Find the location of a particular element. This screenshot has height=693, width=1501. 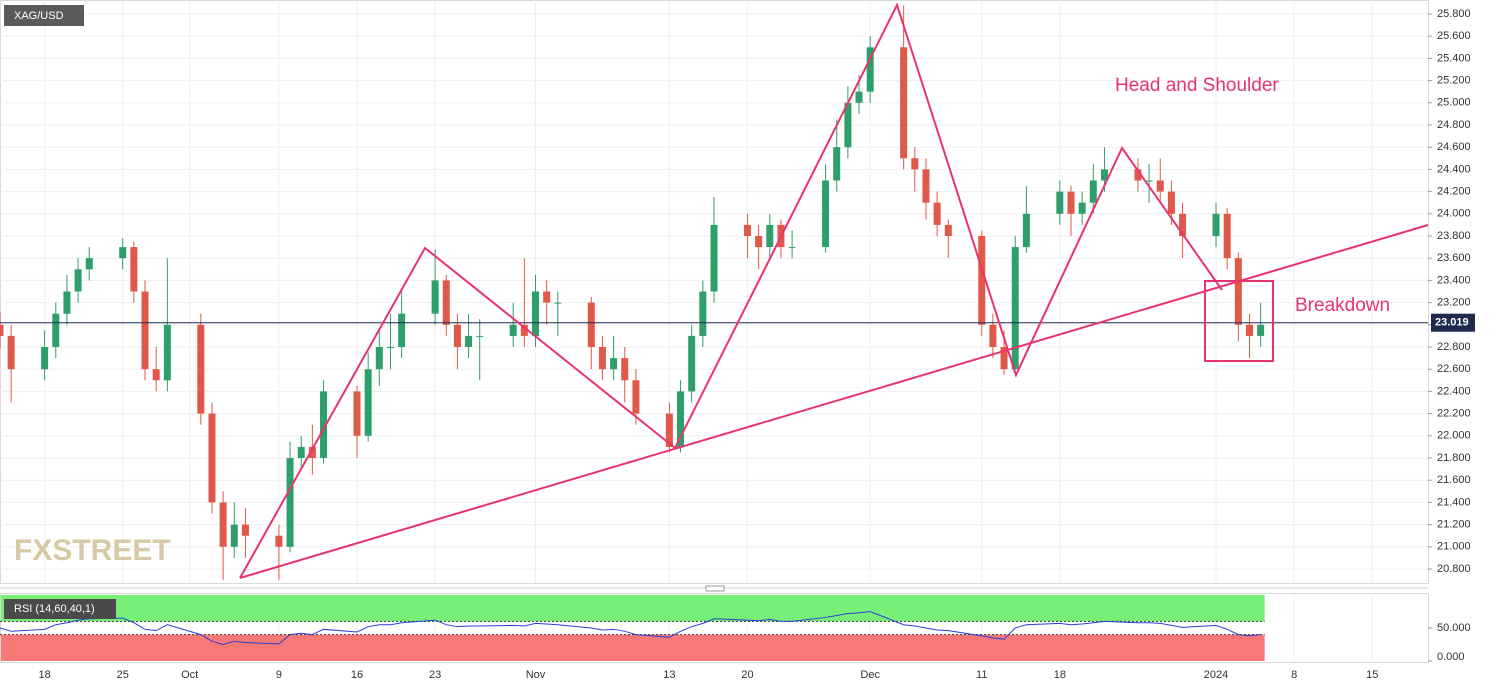

y-tick-label: 23.800 is located at coordinates (1454, 236).